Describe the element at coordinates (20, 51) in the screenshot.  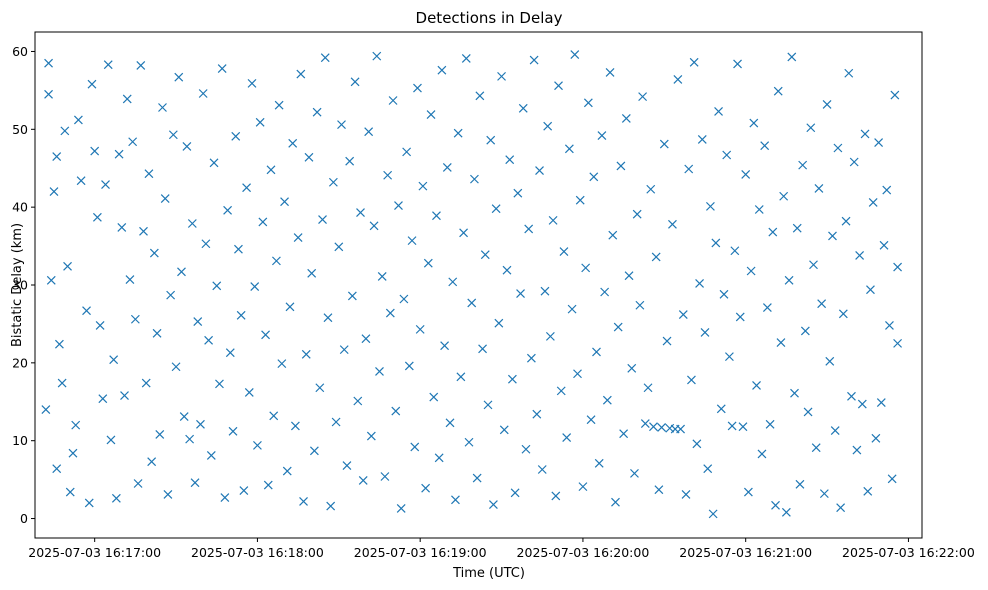
I see `y-tick-label: 60` at that location.